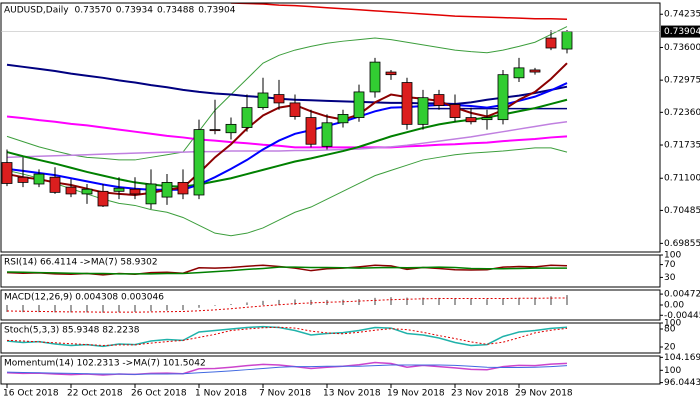 This screenshot has height=400, width=700. Describe the element at coordinates (672, 256) in the screenshot. I see `y-tick-label: 100` at that location.